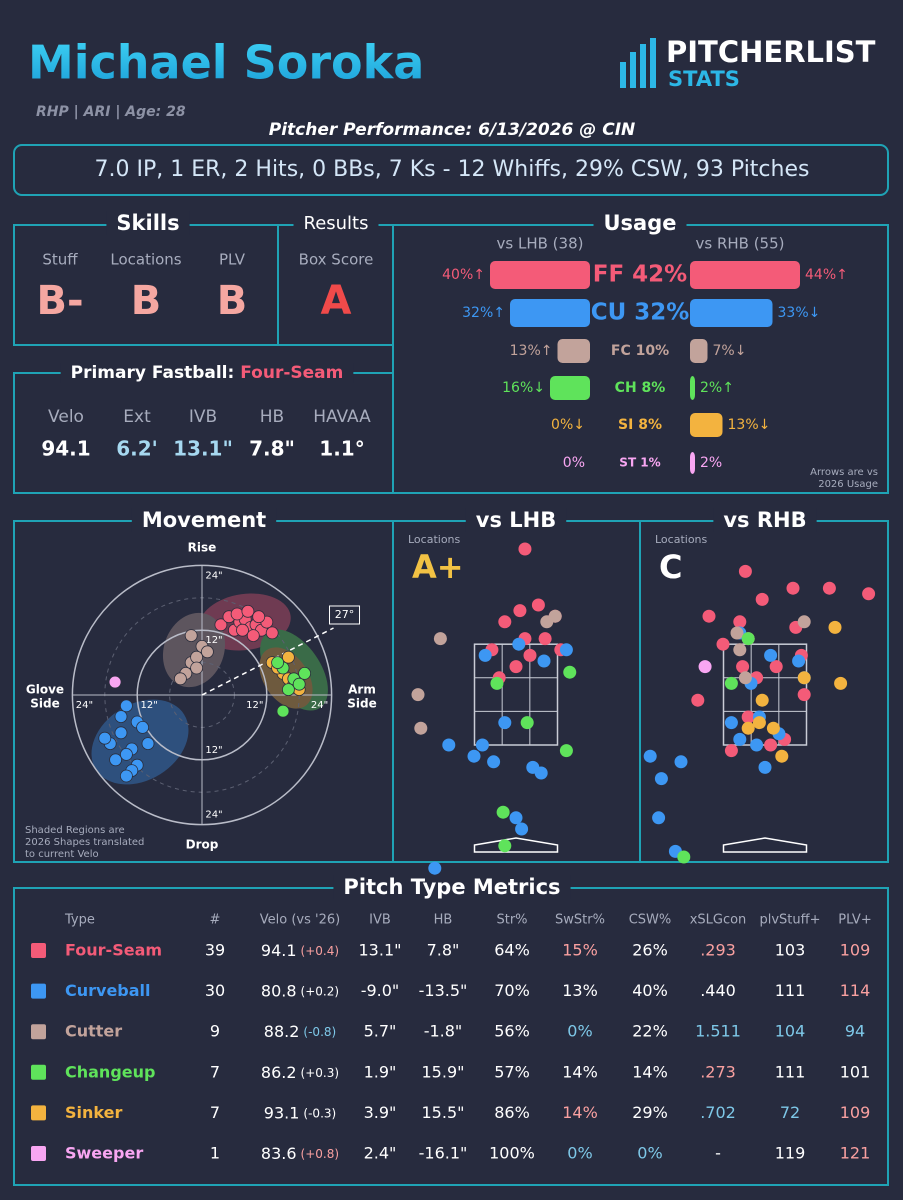  Describe the element at coordinates (104, 1153) in the screenshot. I see `pitch-name: Sweeper` at that location.